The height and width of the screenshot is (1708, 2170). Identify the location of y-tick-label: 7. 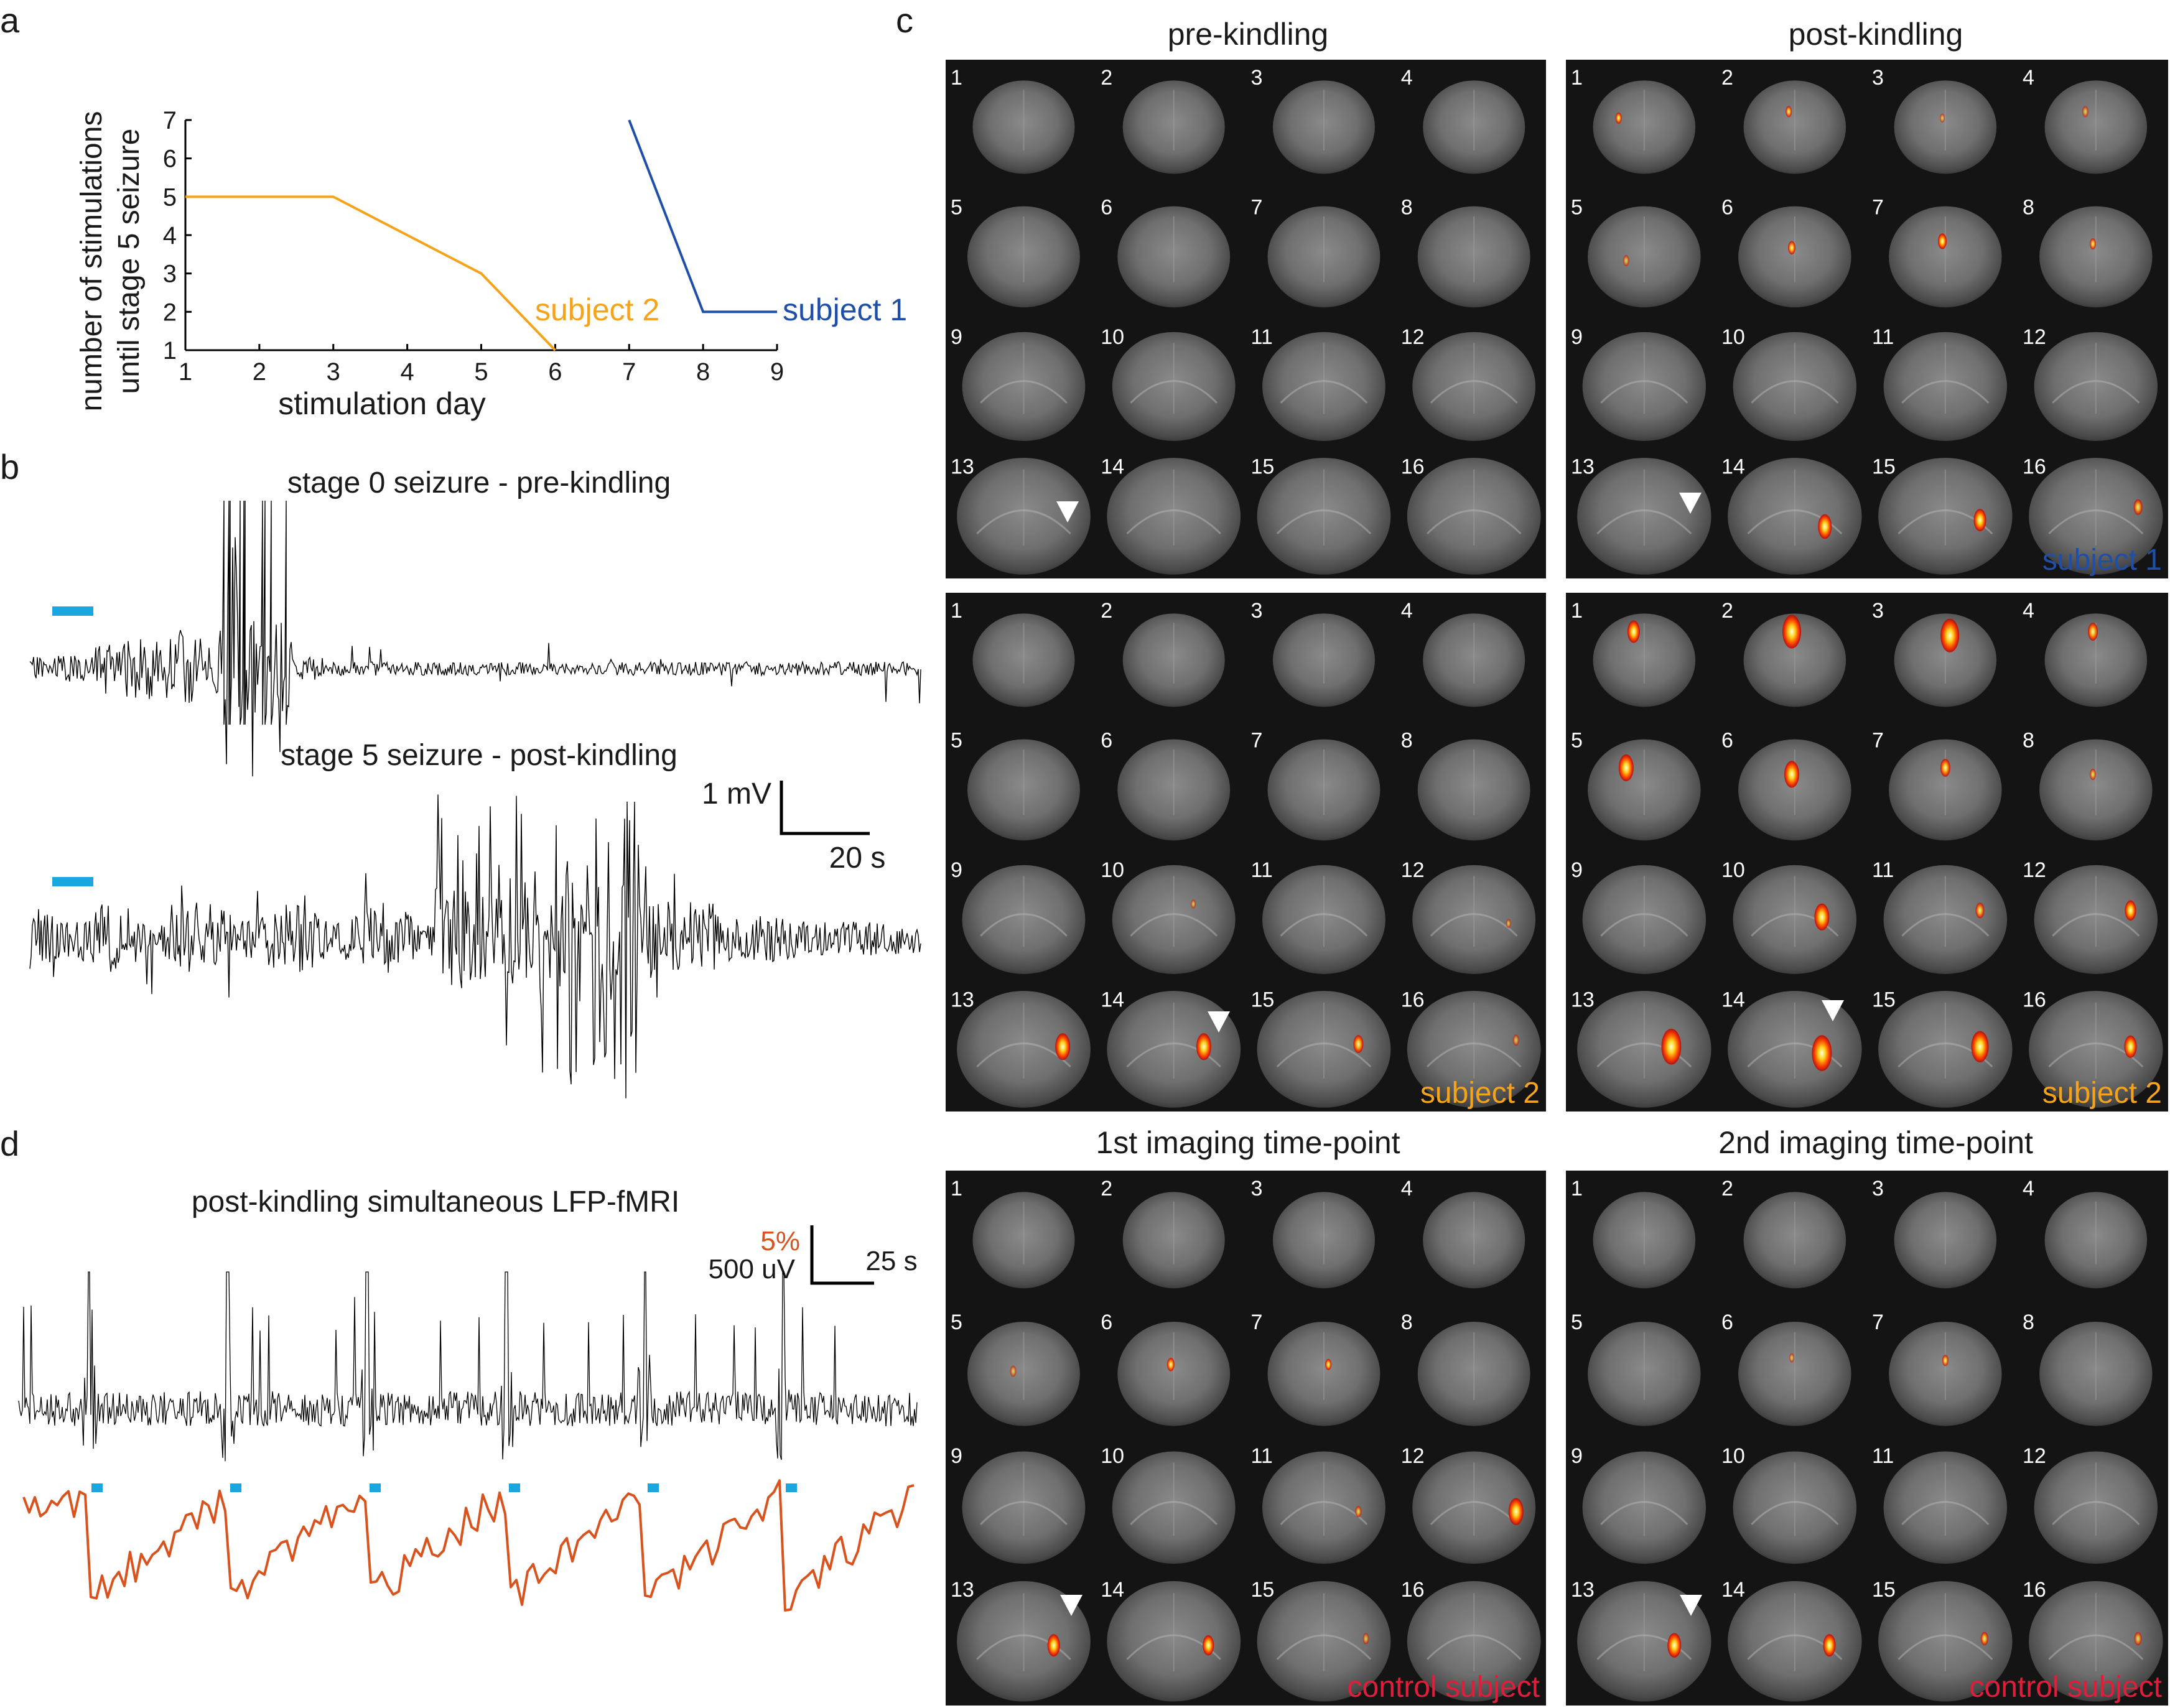
(170, 120).